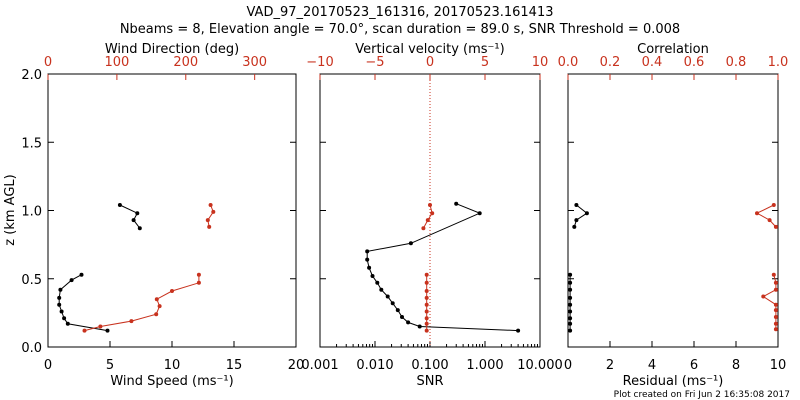 The image size is (800, 400). I want to click on residual-correlation-line, so click(766, 216).